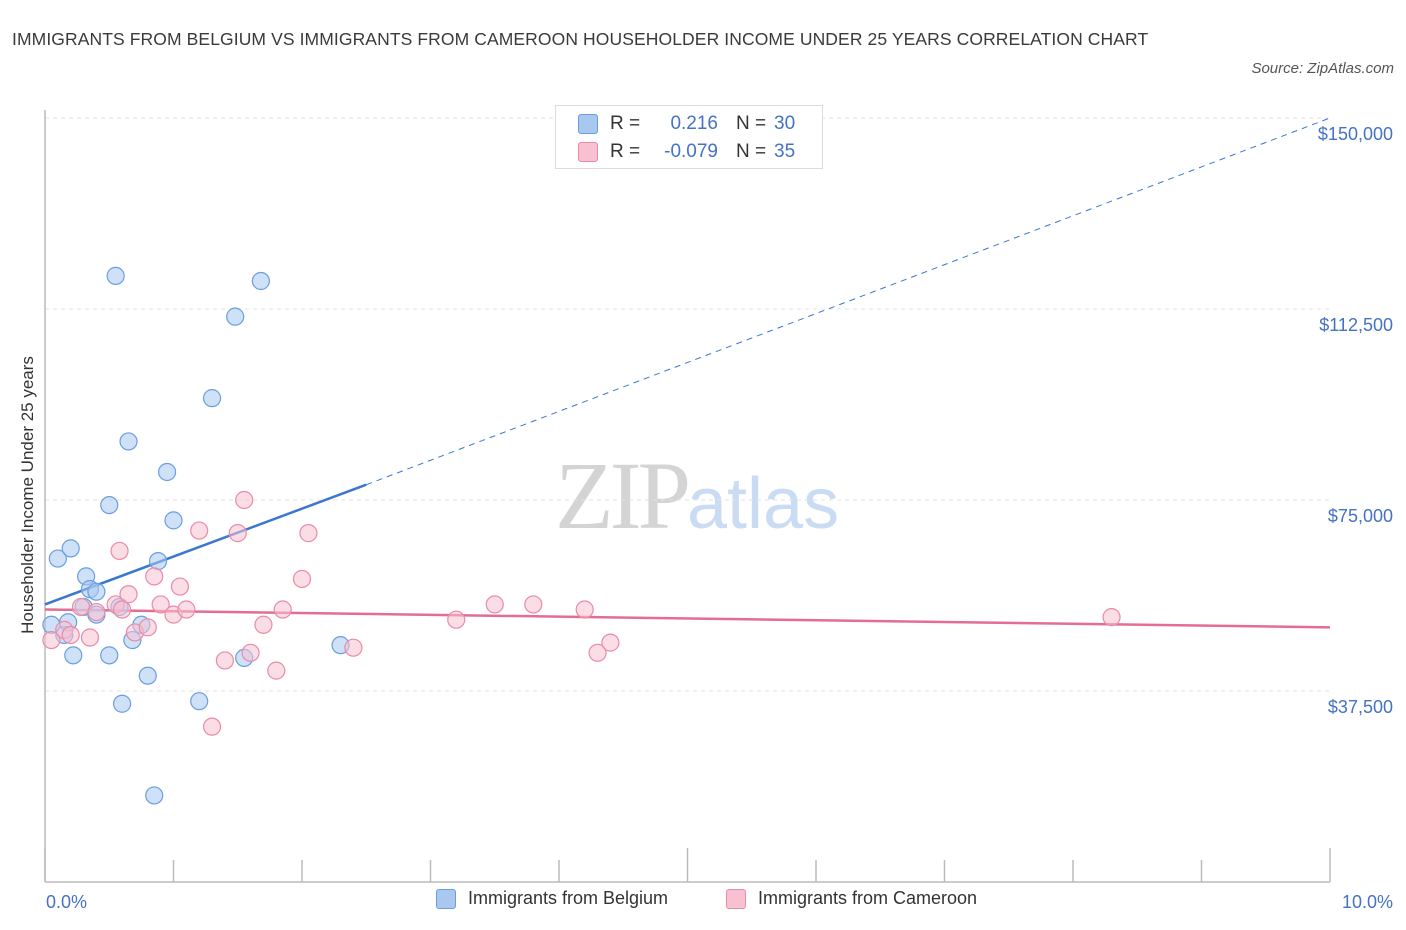 The image size is (1406, 930). I want to click on n-value: 30, so click(785, 123).